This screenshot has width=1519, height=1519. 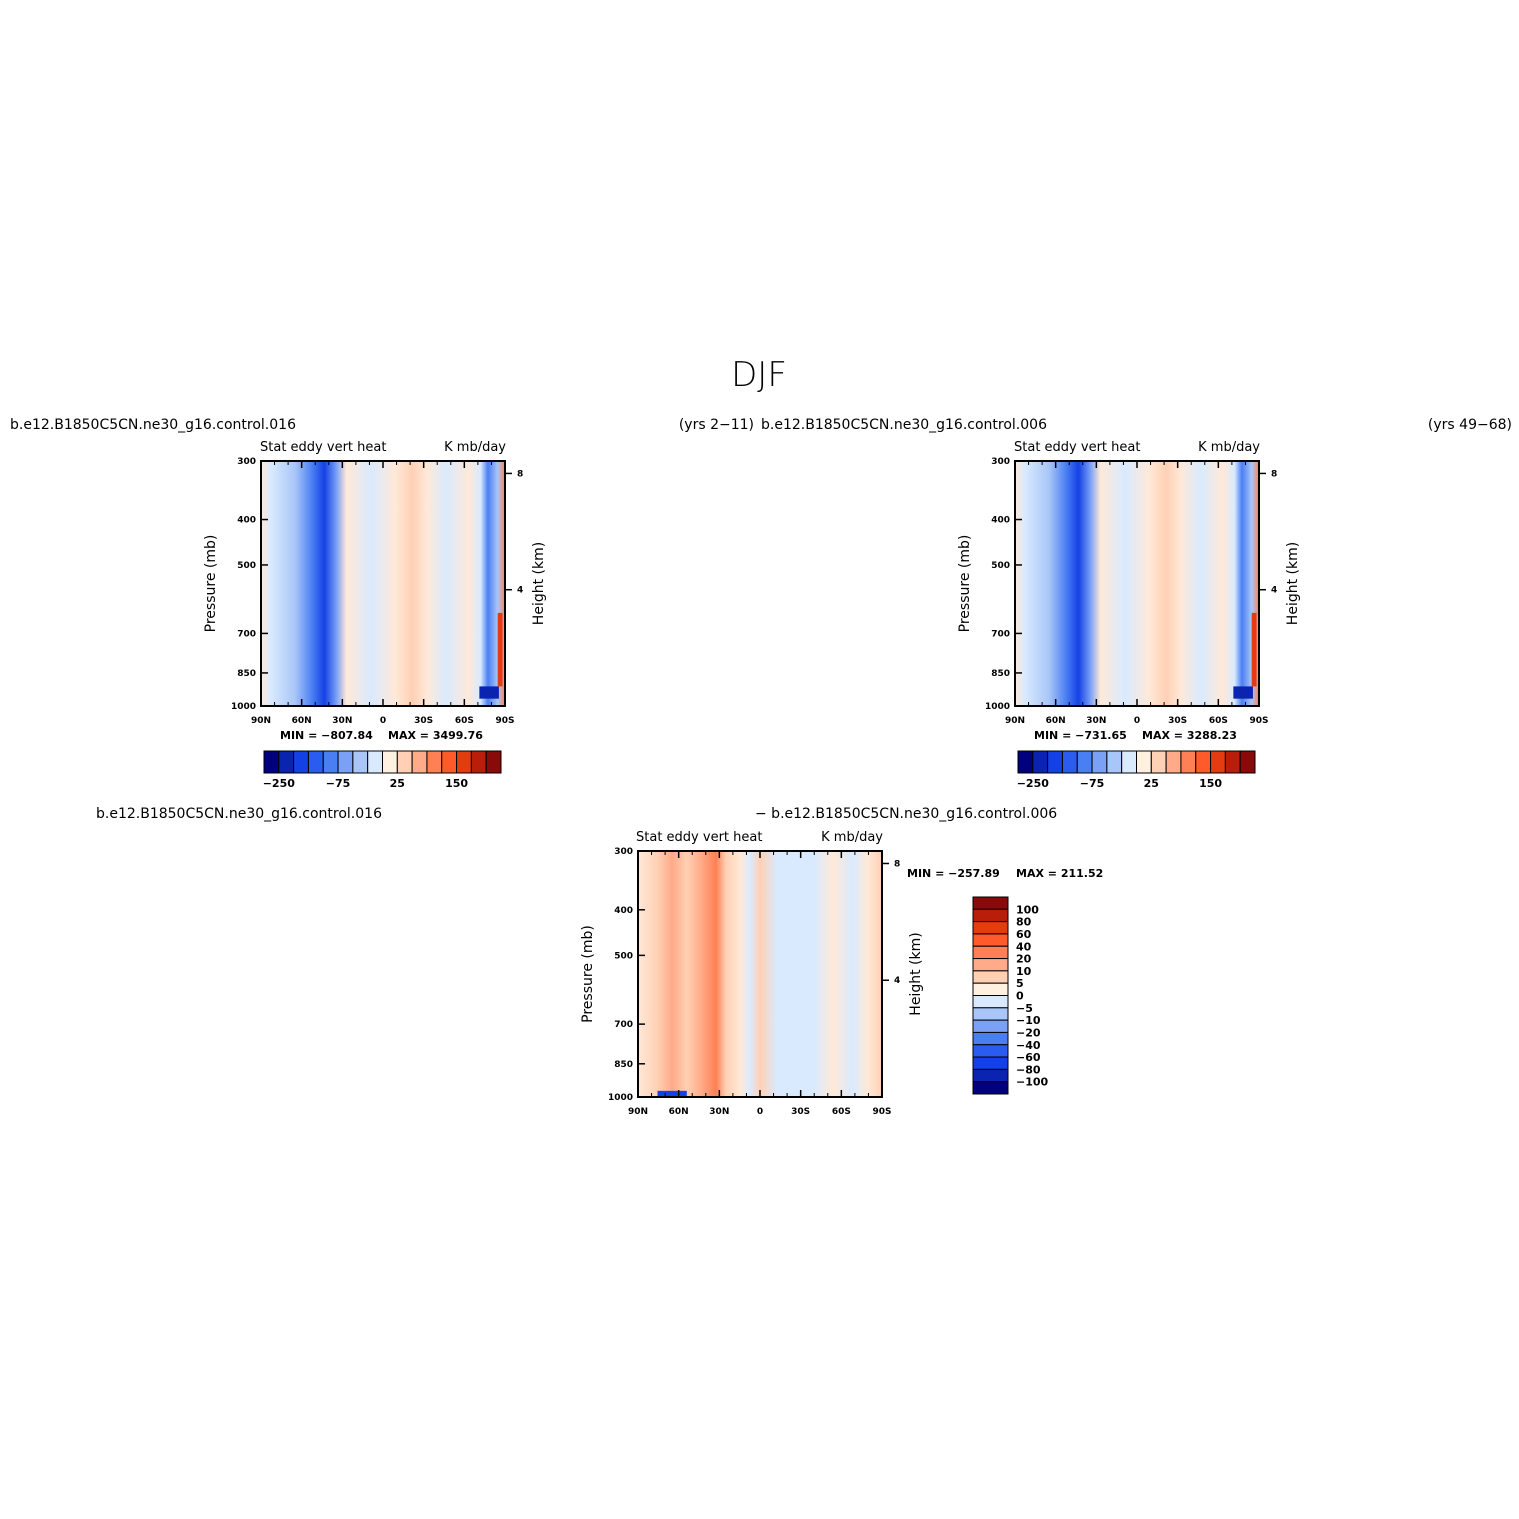 What do you see at coordinates (239, 814) in the screenshot?
I see `case-label: b.e12.B1850C5CN.ne30_g16.control.016` at bounding box center [239, 814].